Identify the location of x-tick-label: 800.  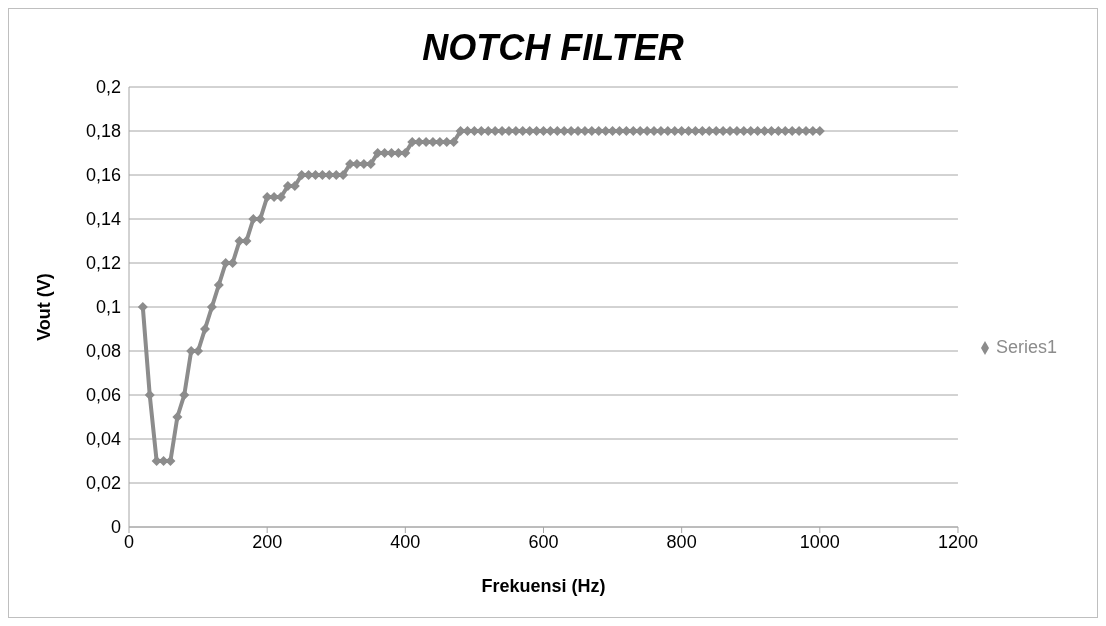
(681, 541).